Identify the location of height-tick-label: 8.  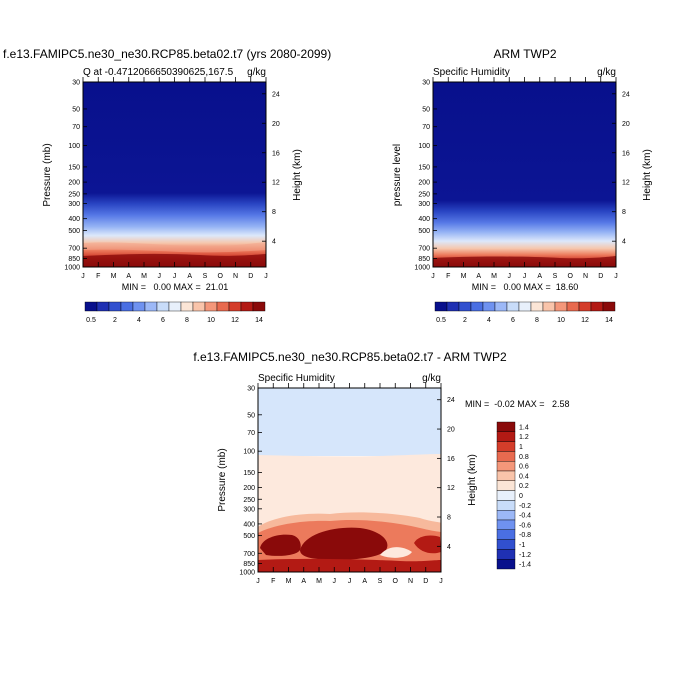
(274, 212).